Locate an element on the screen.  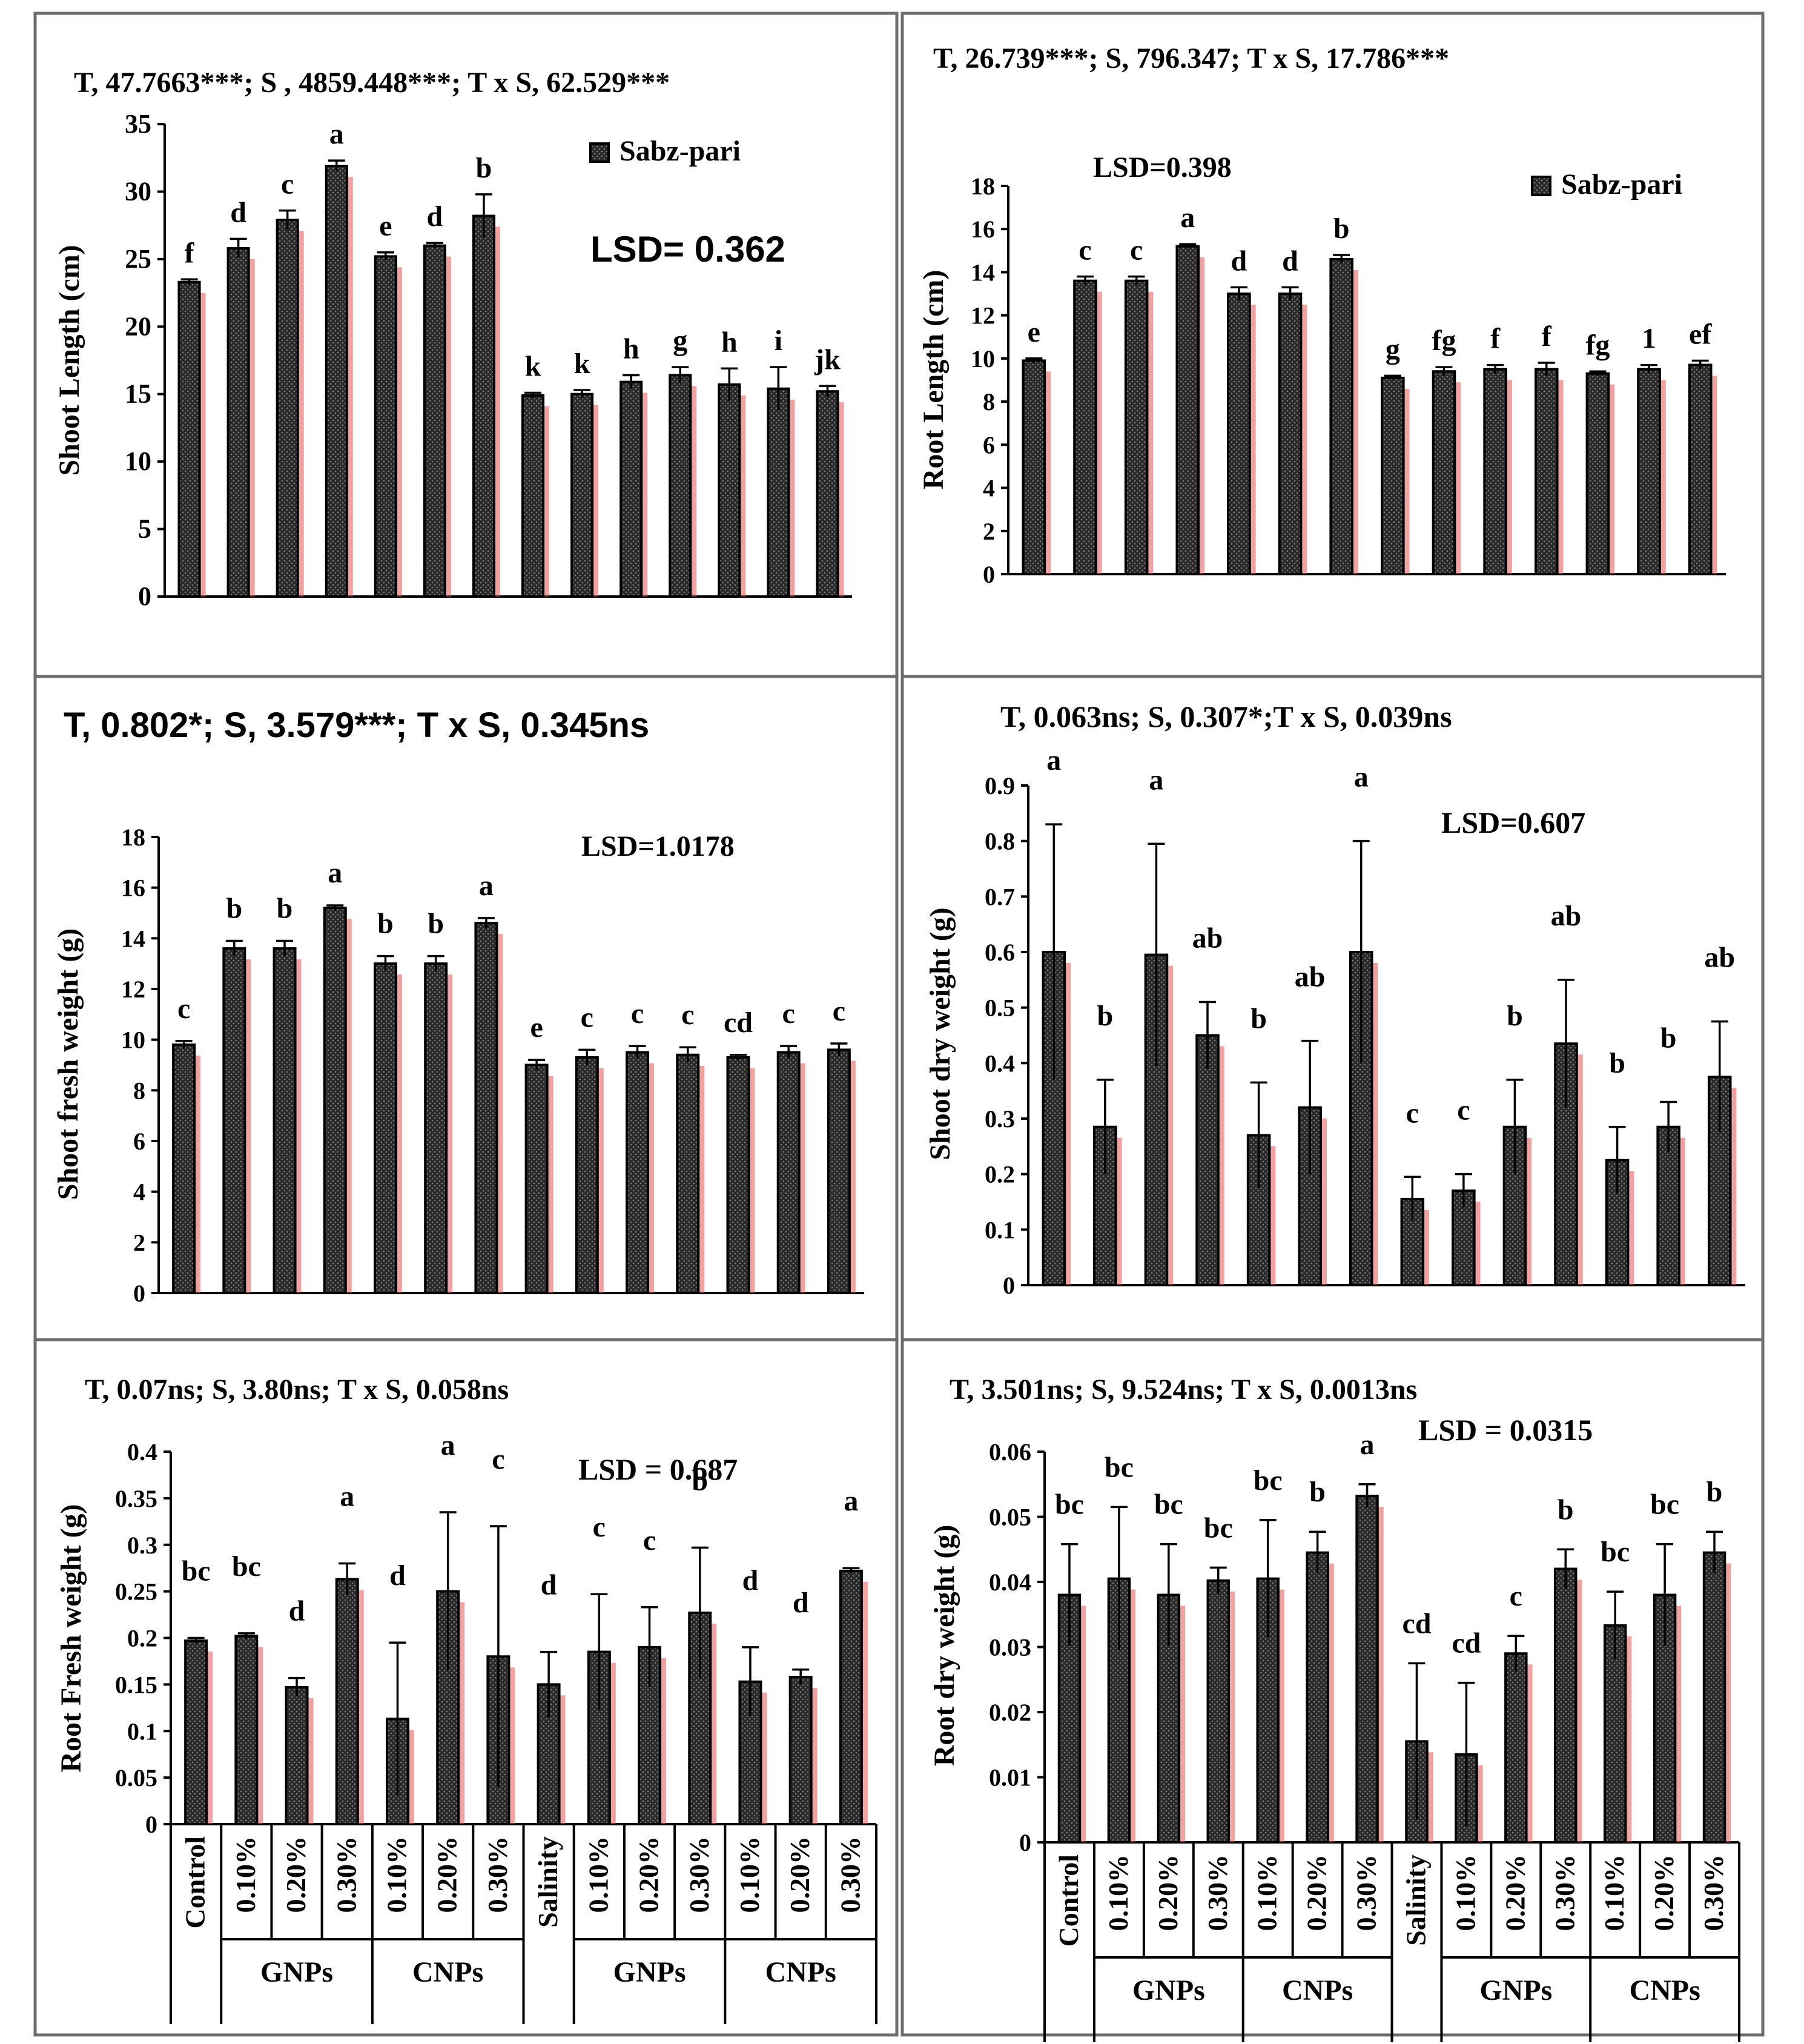
significance-letter: f is located at coordinates (1547, 336).